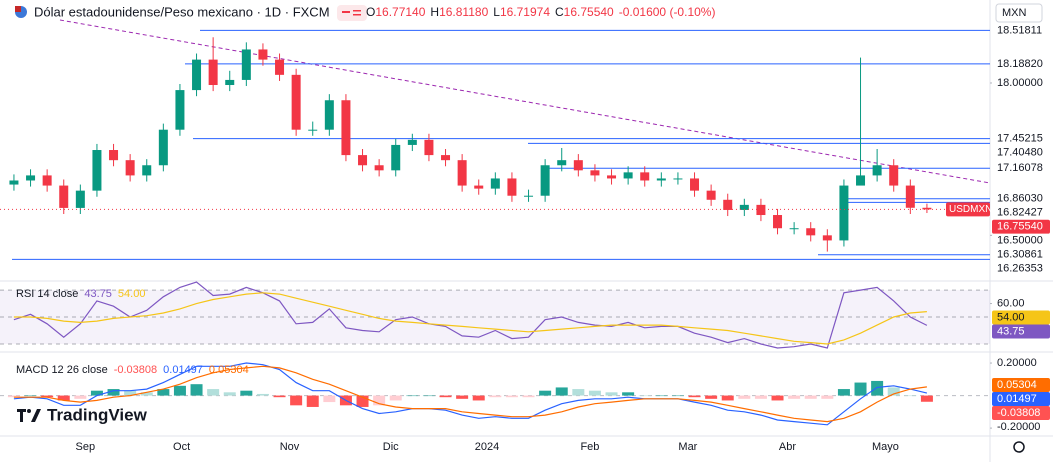  I want to click on value-tag: 0.05304, so click(1017, 385).